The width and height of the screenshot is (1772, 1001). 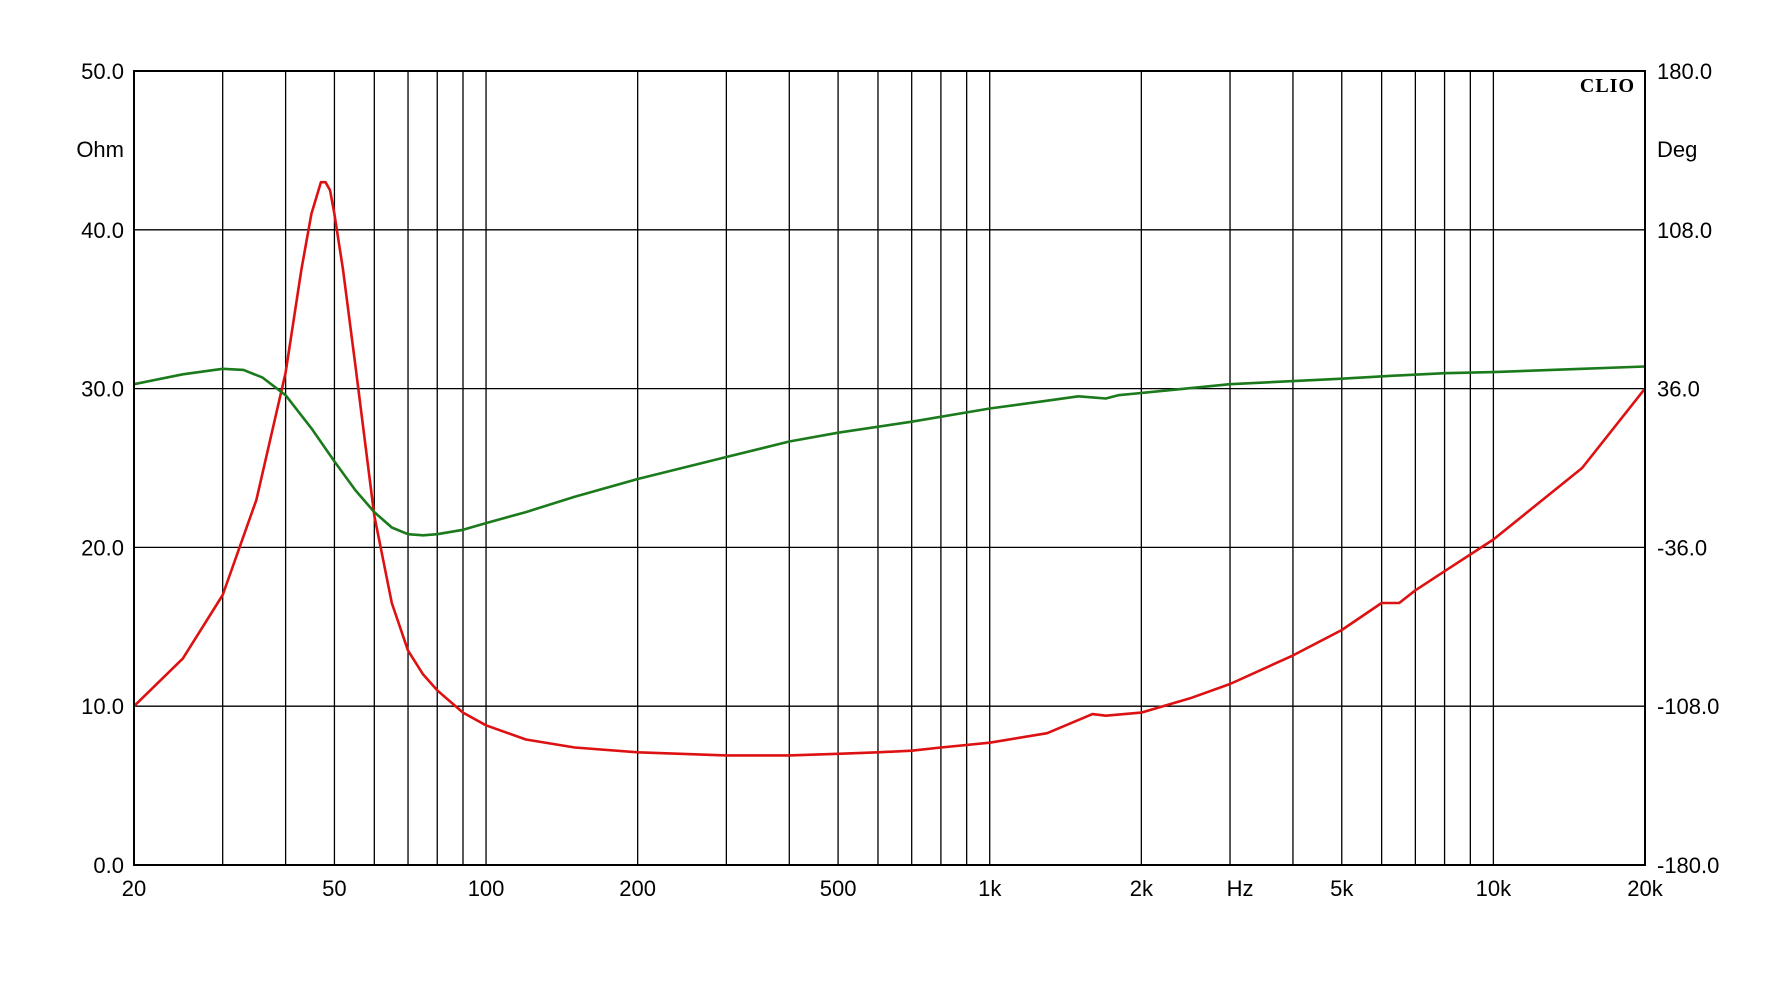 I want to click on x-tick-label: 500, so click(x=838, y=888).